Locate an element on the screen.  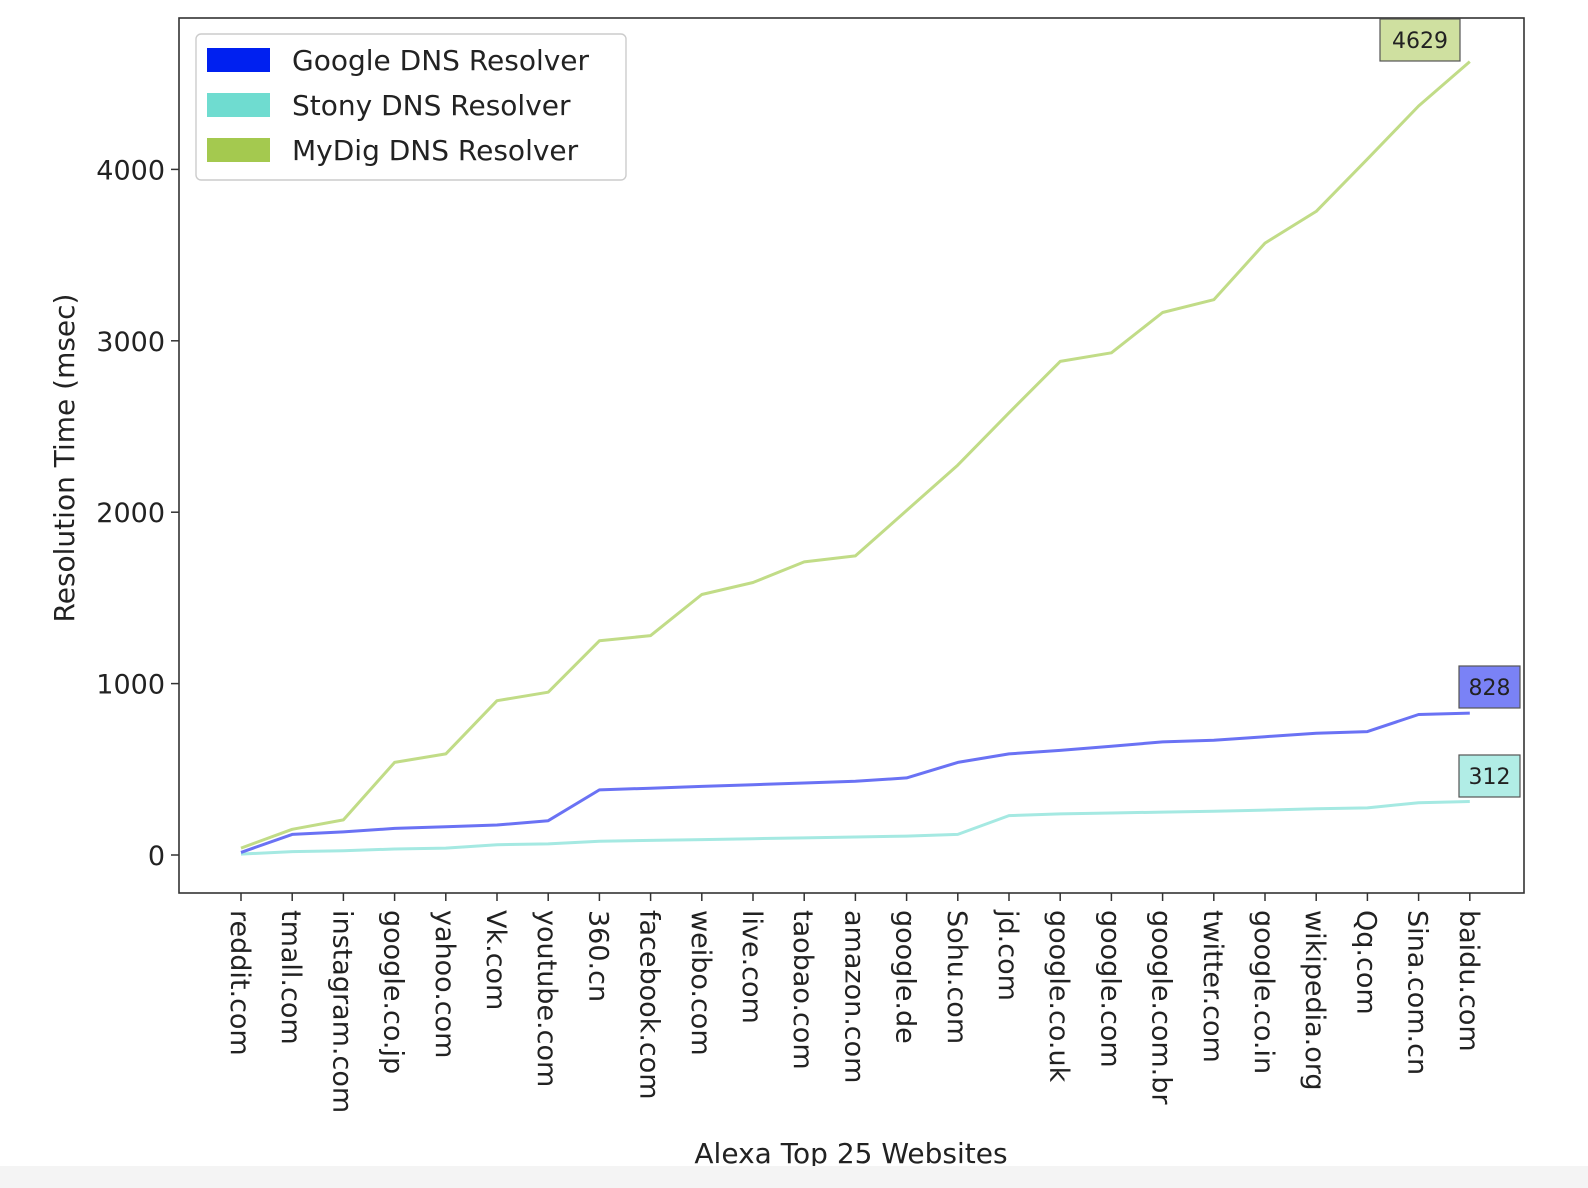
x-tick-label: amazon.com is located at coordinates (853, 996).